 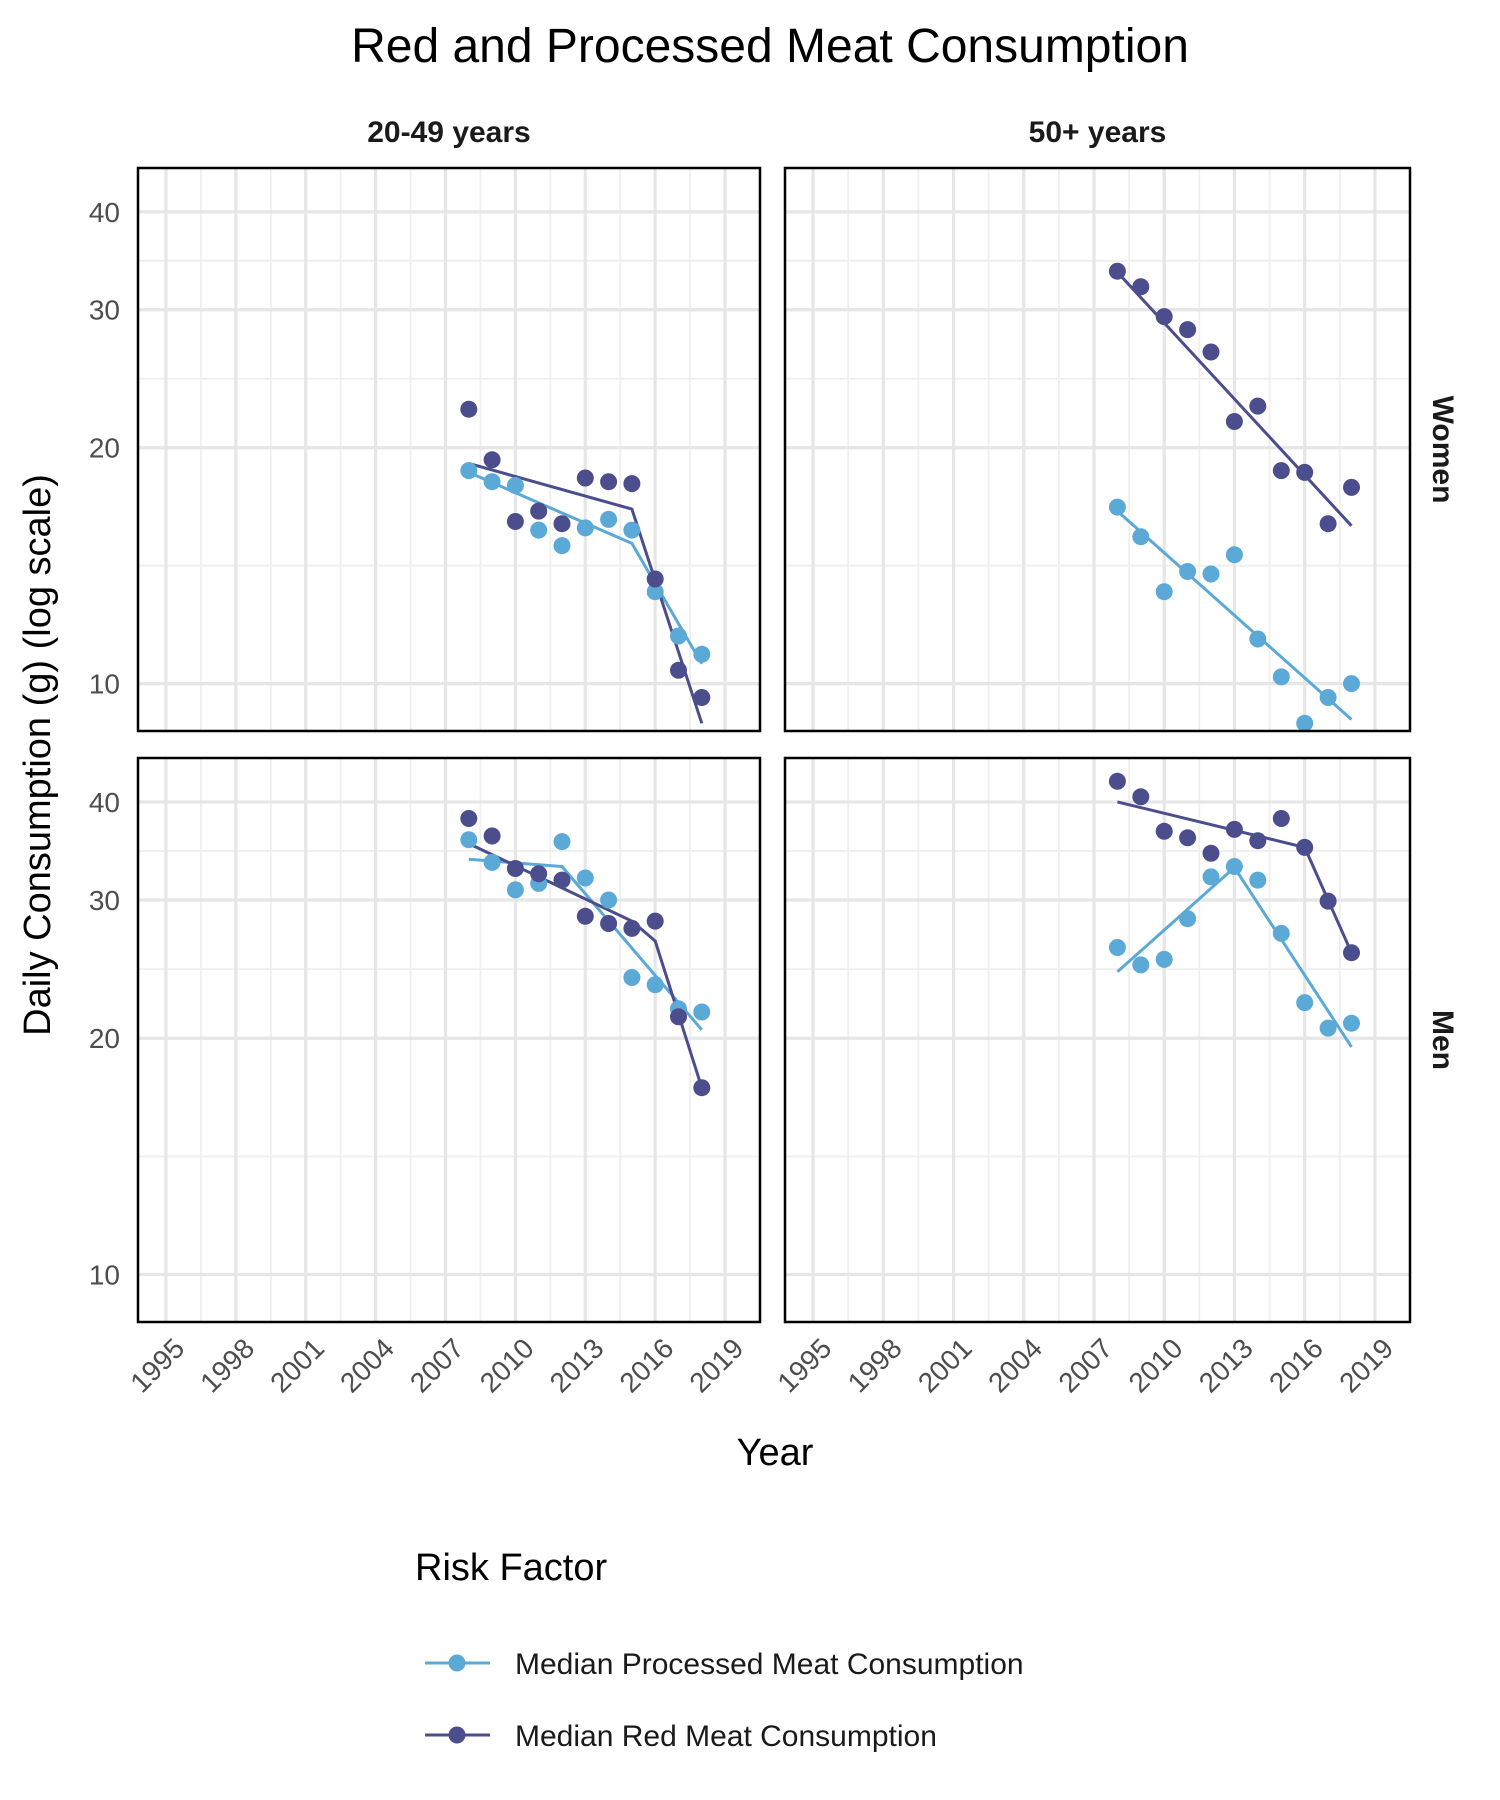 What do you see at coordinates (448, 132) in the screenshot?
I see `facet-strip-column: 20-49 years` at bounding box center [448, 132].